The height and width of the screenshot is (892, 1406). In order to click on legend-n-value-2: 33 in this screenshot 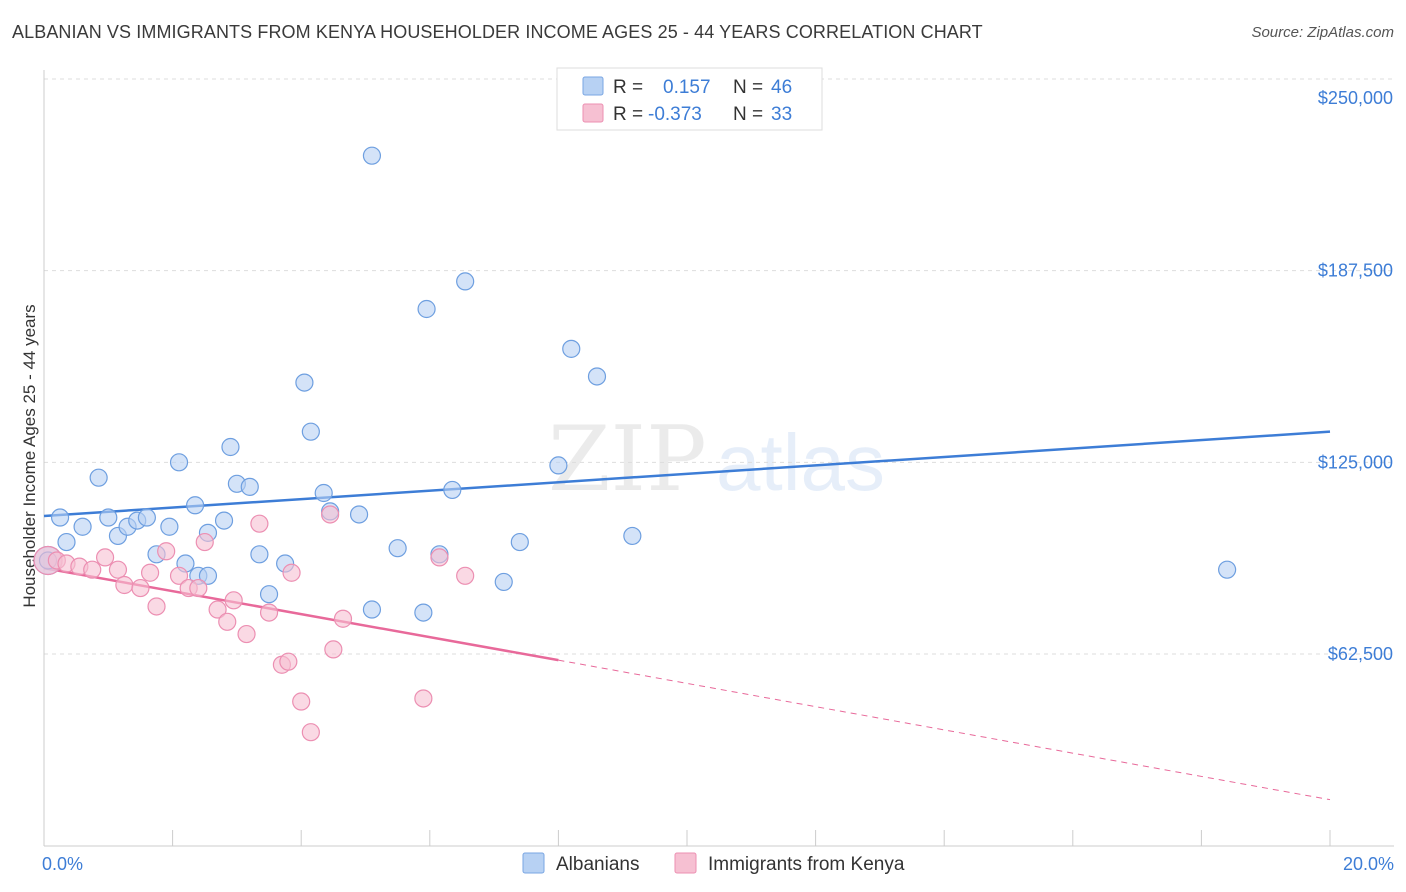, I will do `click(781, 114)`.